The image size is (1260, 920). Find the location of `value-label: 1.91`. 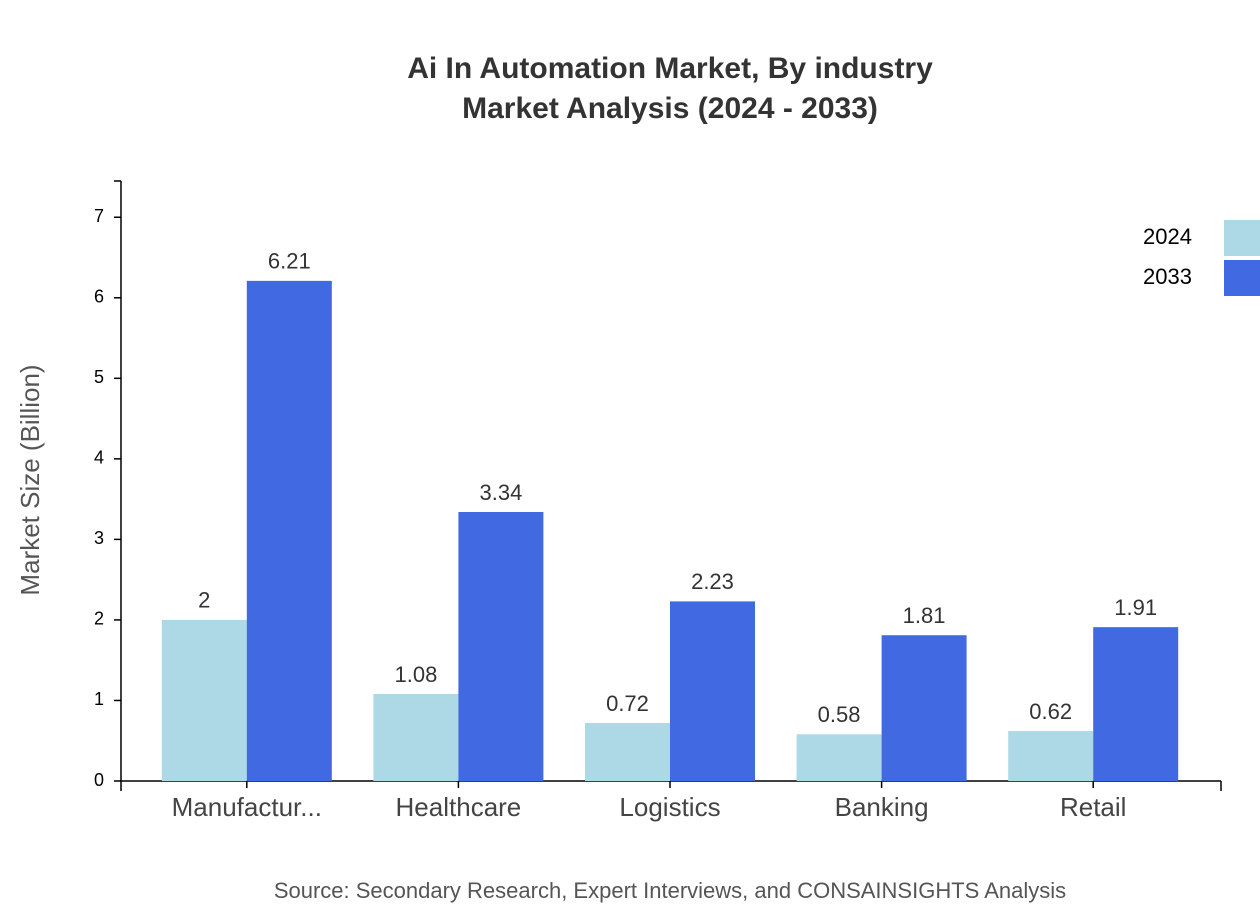

value-label: 1.91 is located at coordinates (1135, 607).